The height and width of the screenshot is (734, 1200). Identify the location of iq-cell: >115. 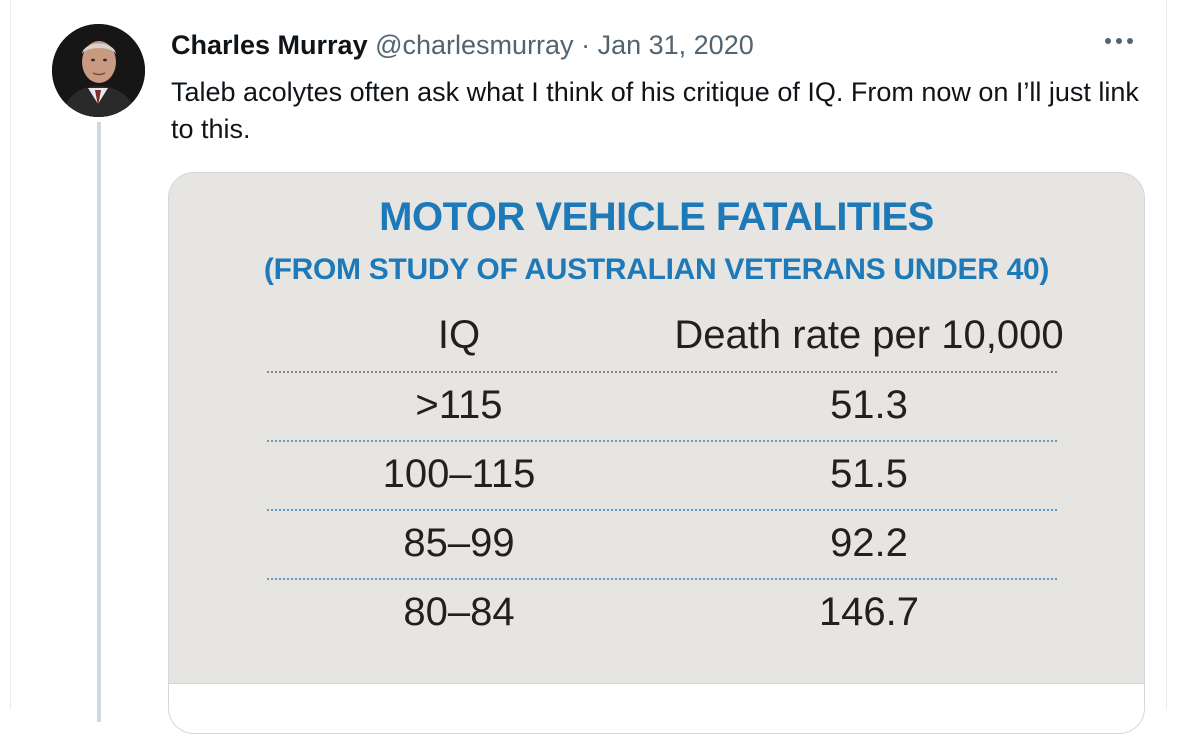
(459, 405).